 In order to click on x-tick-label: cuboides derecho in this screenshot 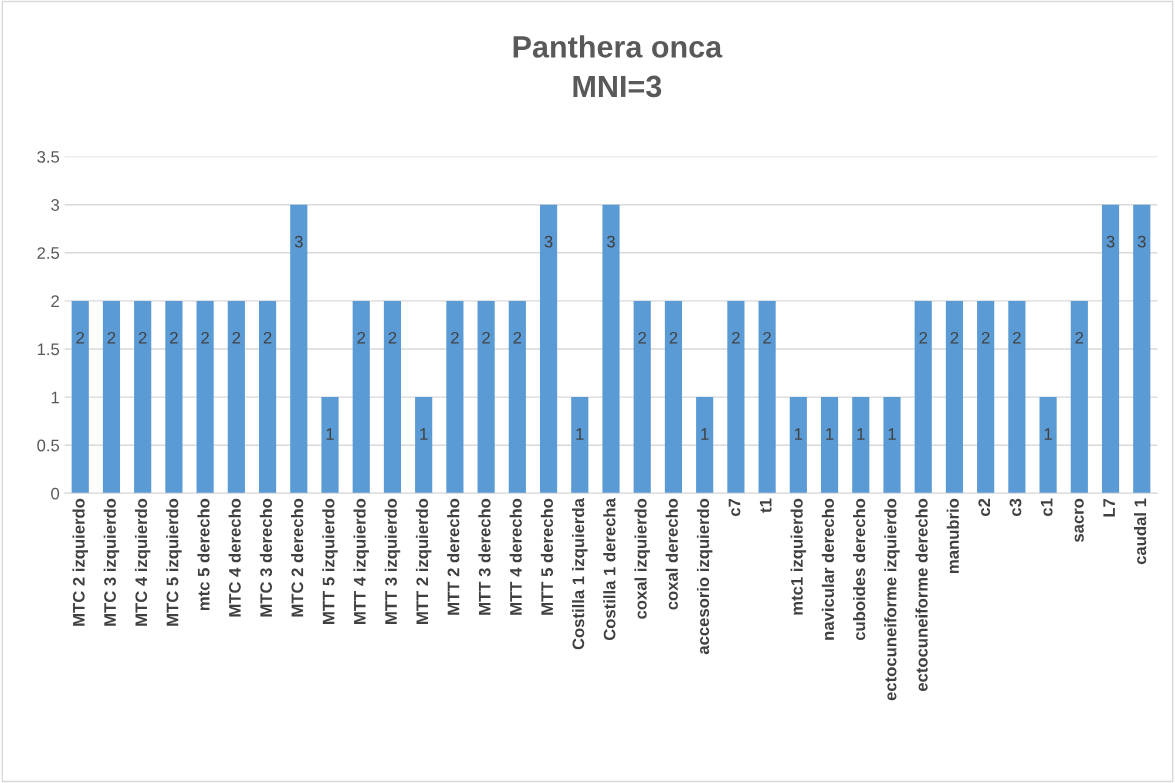, I will do `click(859, 569)`.